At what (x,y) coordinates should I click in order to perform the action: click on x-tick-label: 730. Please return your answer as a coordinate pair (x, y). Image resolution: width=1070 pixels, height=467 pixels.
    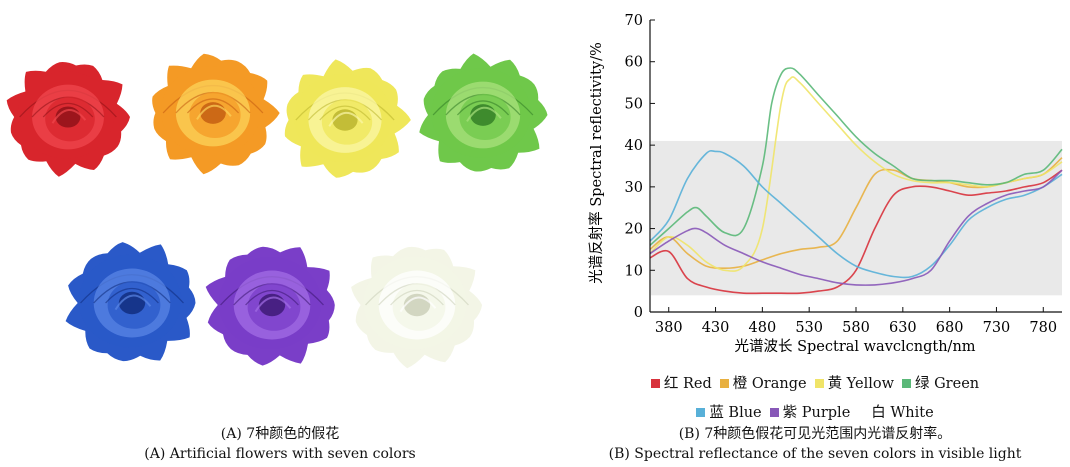
    Looking at the image, I should click on (997, 328).